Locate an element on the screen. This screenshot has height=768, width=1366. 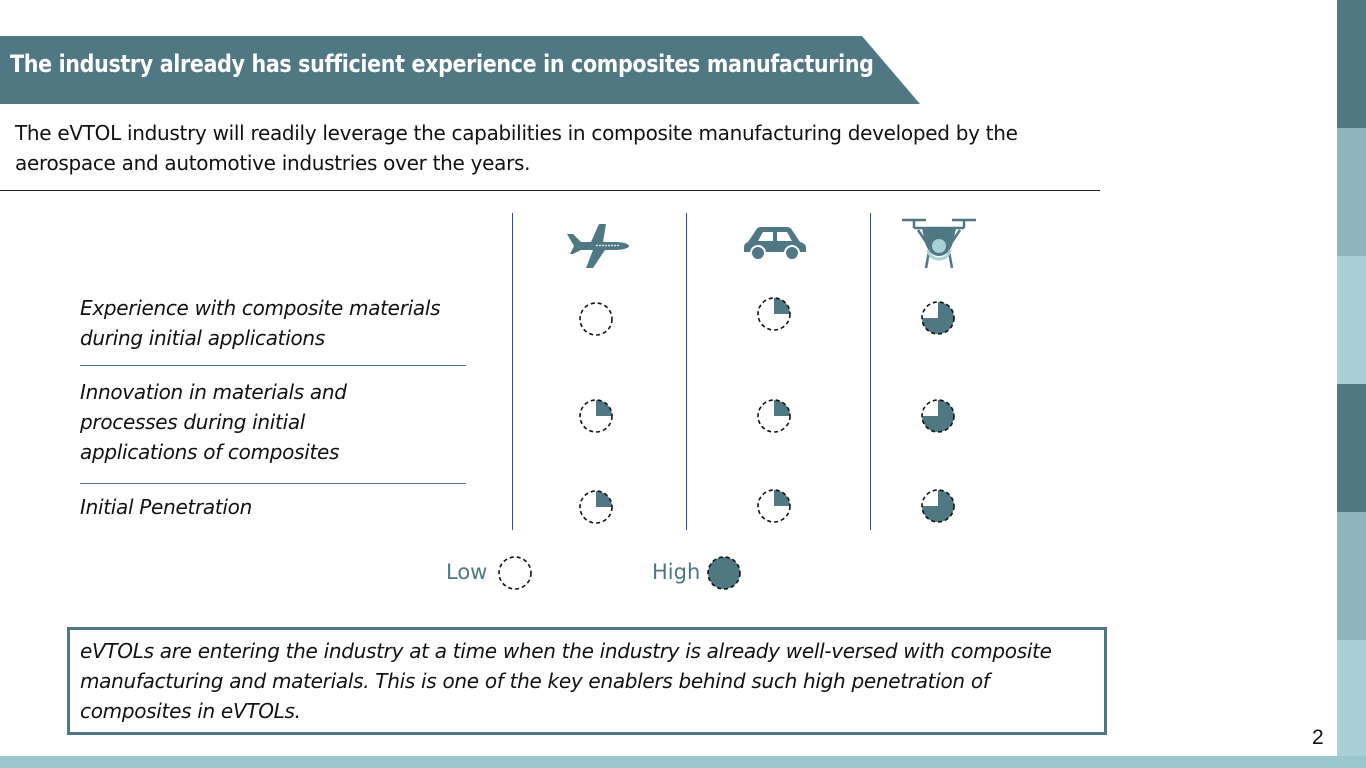
legend-high-ball is located at coordinates (724, 573).